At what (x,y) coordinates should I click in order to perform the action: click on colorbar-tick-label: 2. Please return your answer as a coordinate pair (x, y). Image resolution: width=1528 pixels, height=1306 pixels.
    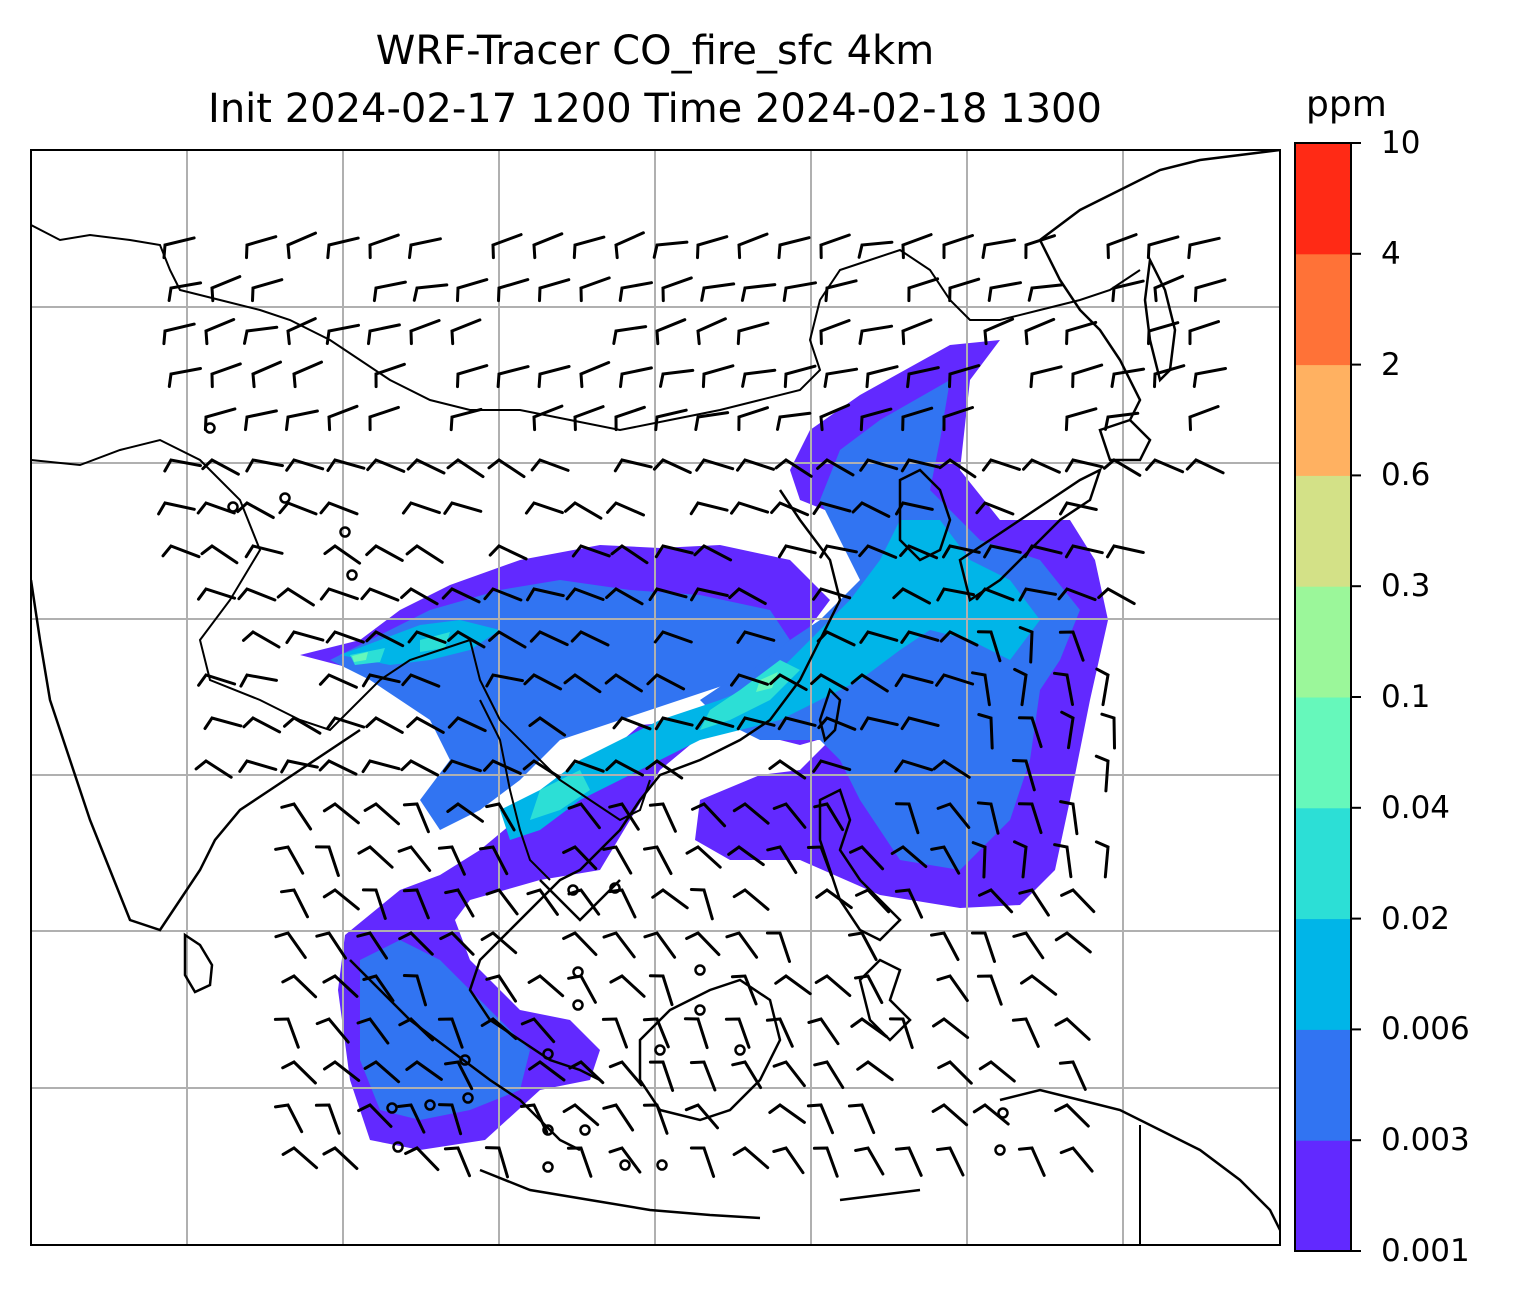
    Looking at the image, I should click on (1391, 364).